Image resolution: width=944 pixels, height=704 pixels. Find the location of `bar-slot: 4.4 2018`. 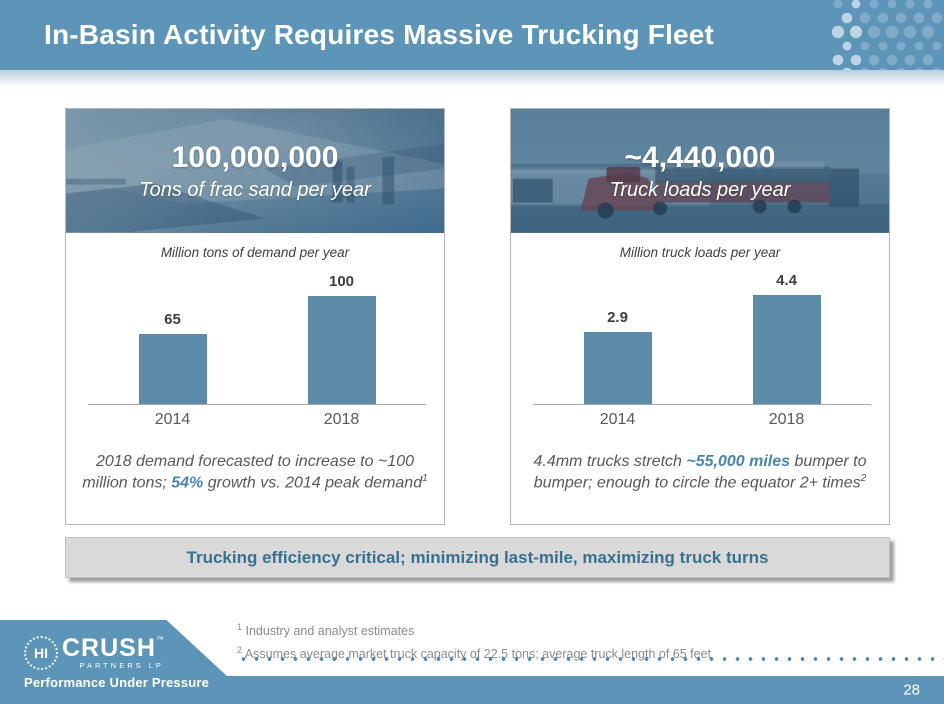

bar-slot: 4.4 2018 is located at coordinates (786, 345).